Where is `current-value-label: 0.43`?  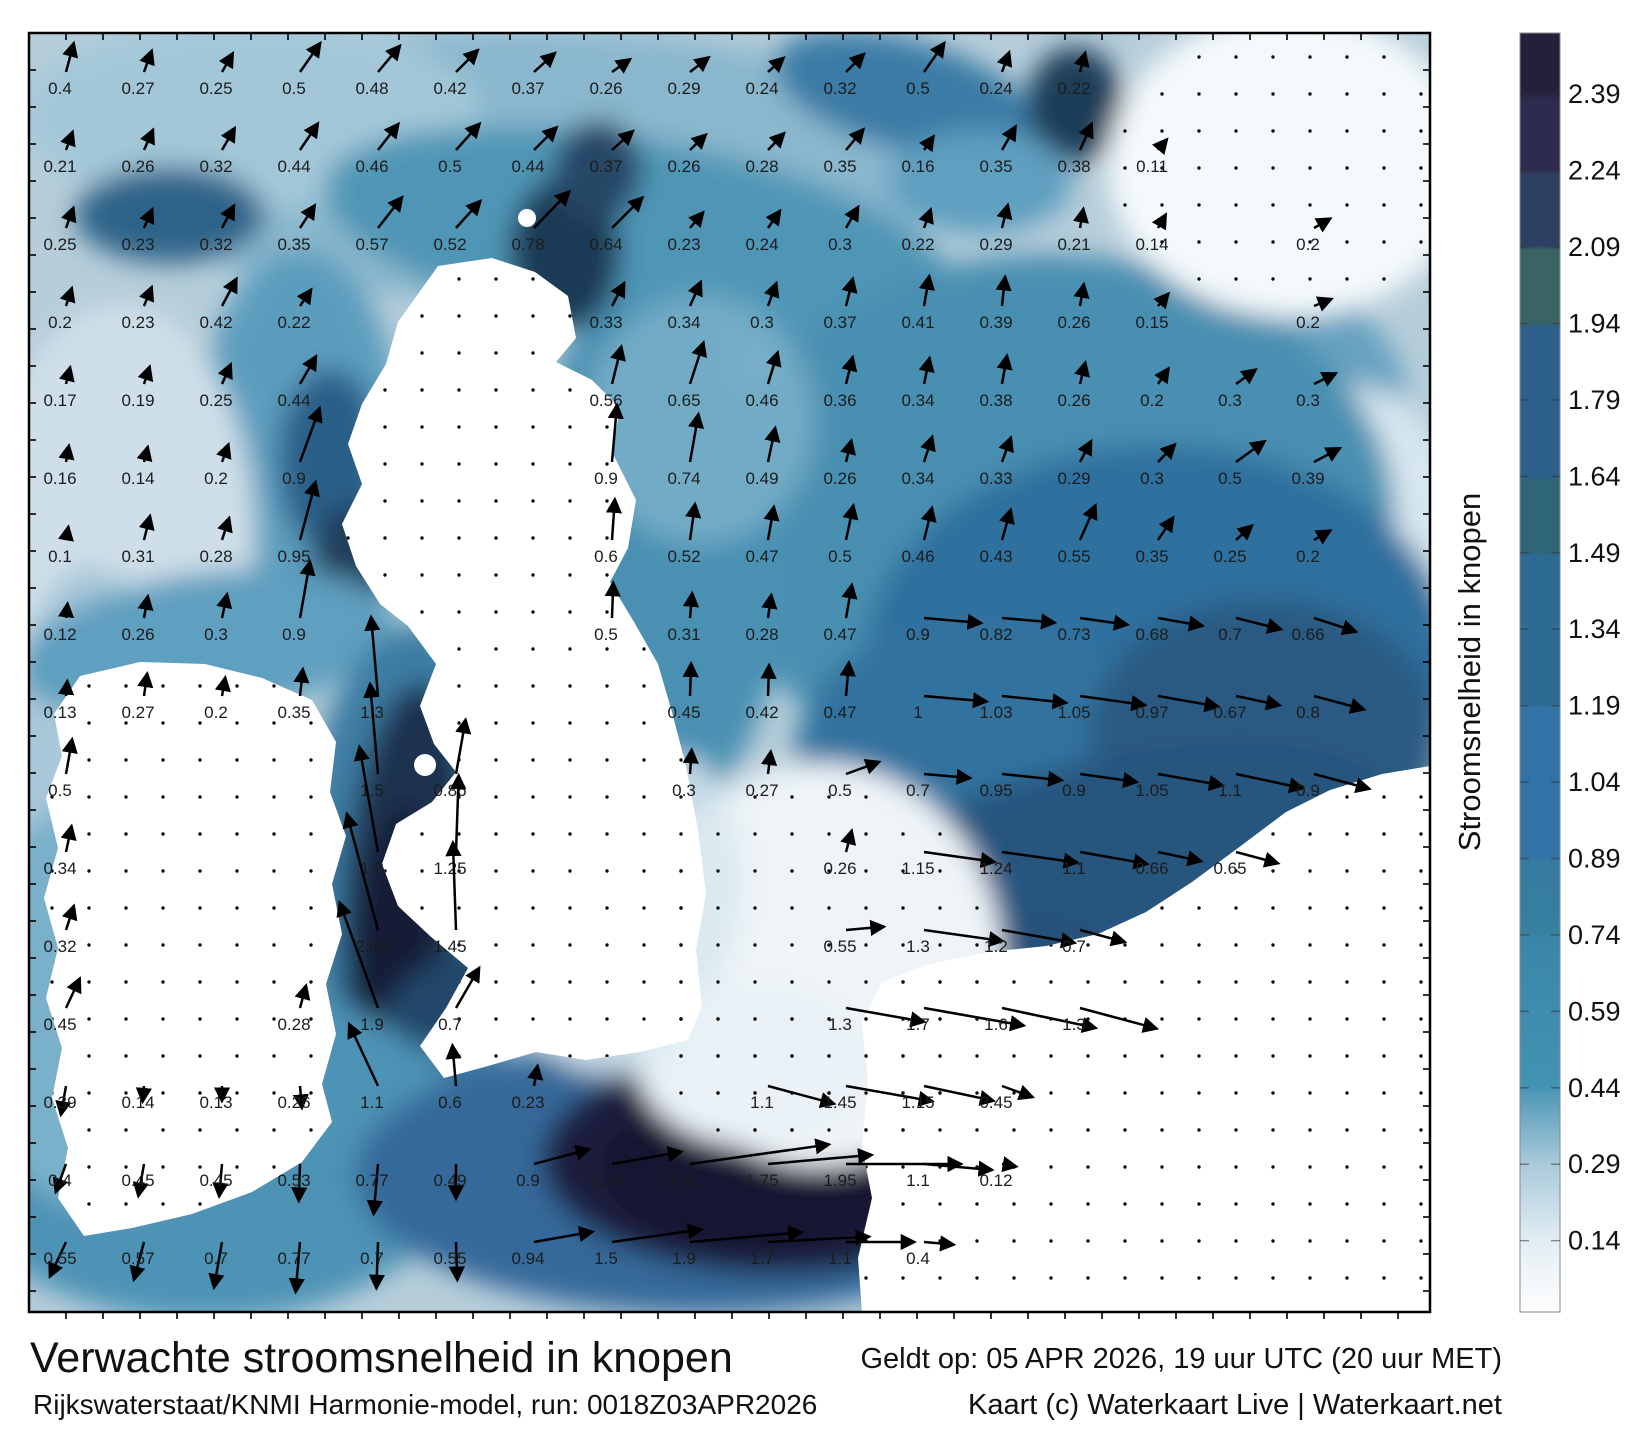 current-value-label: 0.43 is located at coordinates (995, 556).